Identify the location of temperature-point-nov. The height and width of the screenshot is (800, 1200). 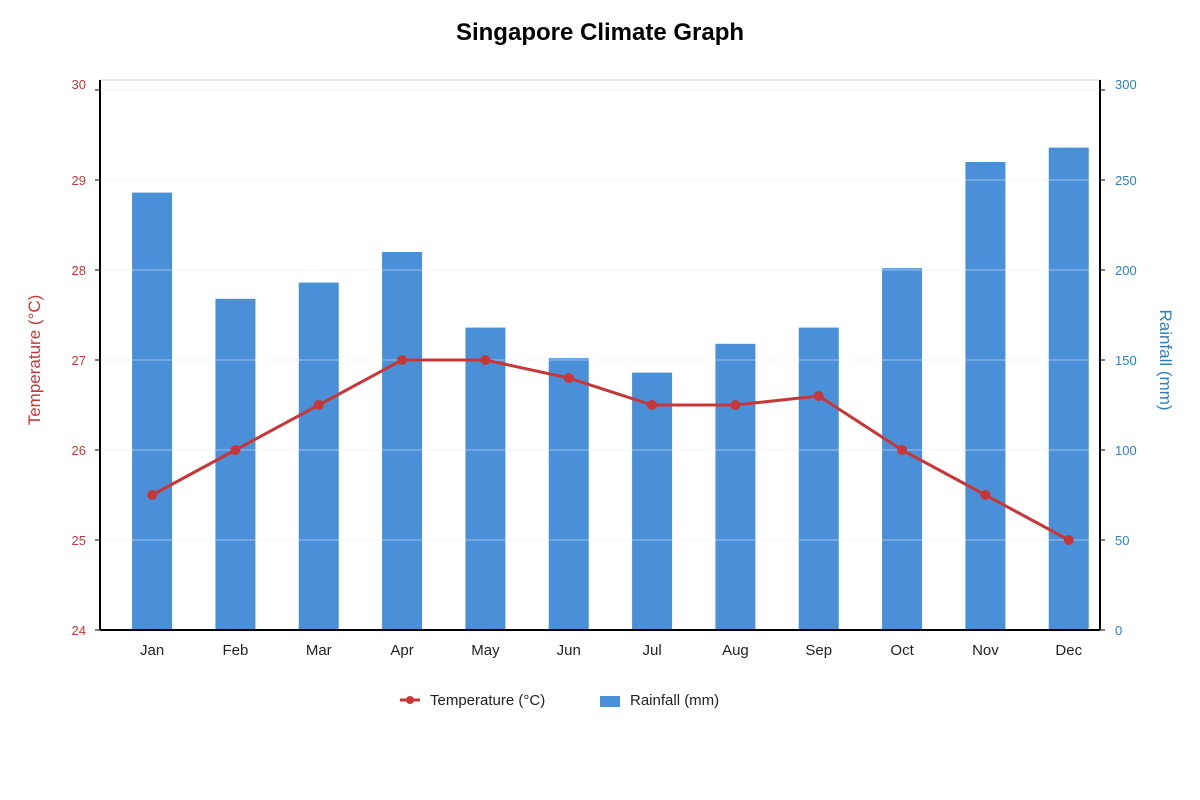
(985, 495).